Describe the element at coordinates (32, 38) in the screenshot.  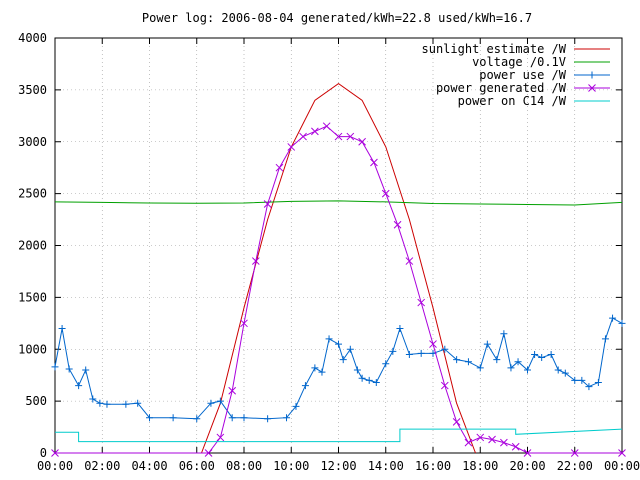
I see `y-tick-label: 4000` at that location.